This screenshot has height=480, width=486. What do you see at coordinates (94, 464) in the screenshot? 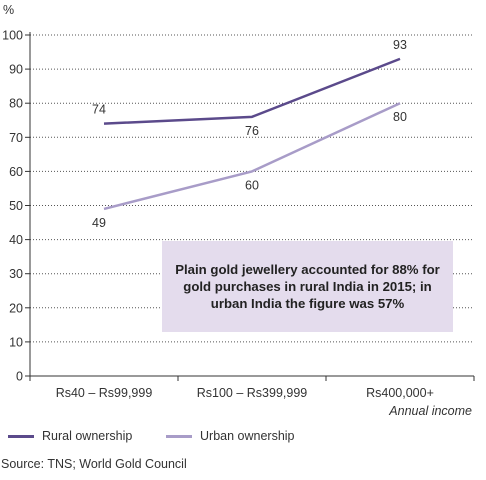
I see `source-note: Source: TNS; World Gold Council` at bounding box center [94, 464].